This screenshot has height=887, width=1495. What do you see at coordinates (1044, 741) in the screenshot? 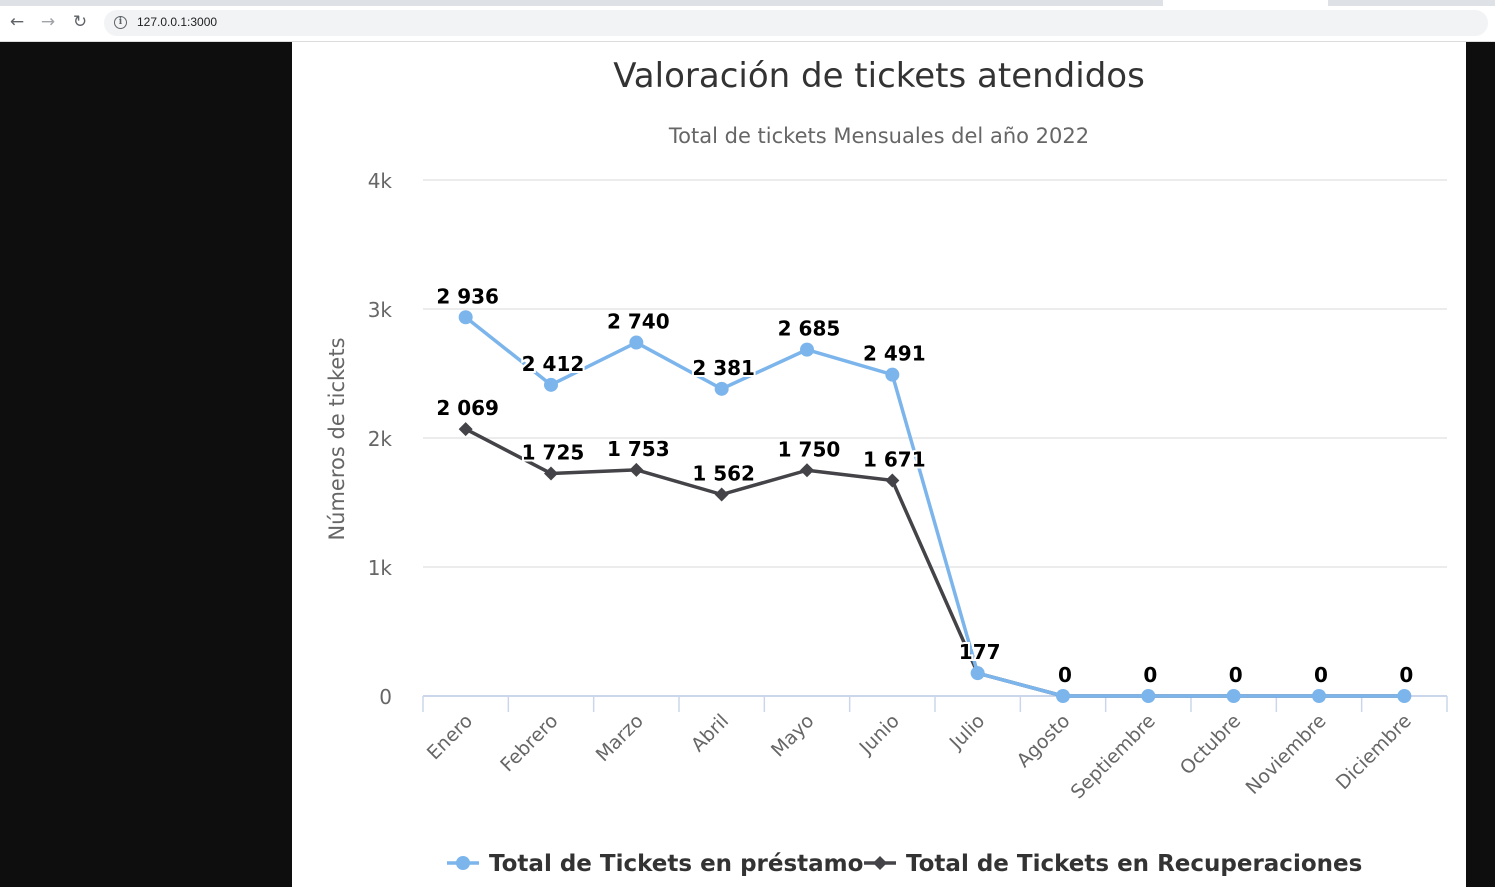
I see `x-tick-label: Agosto` at bounding box center [1044, 741].